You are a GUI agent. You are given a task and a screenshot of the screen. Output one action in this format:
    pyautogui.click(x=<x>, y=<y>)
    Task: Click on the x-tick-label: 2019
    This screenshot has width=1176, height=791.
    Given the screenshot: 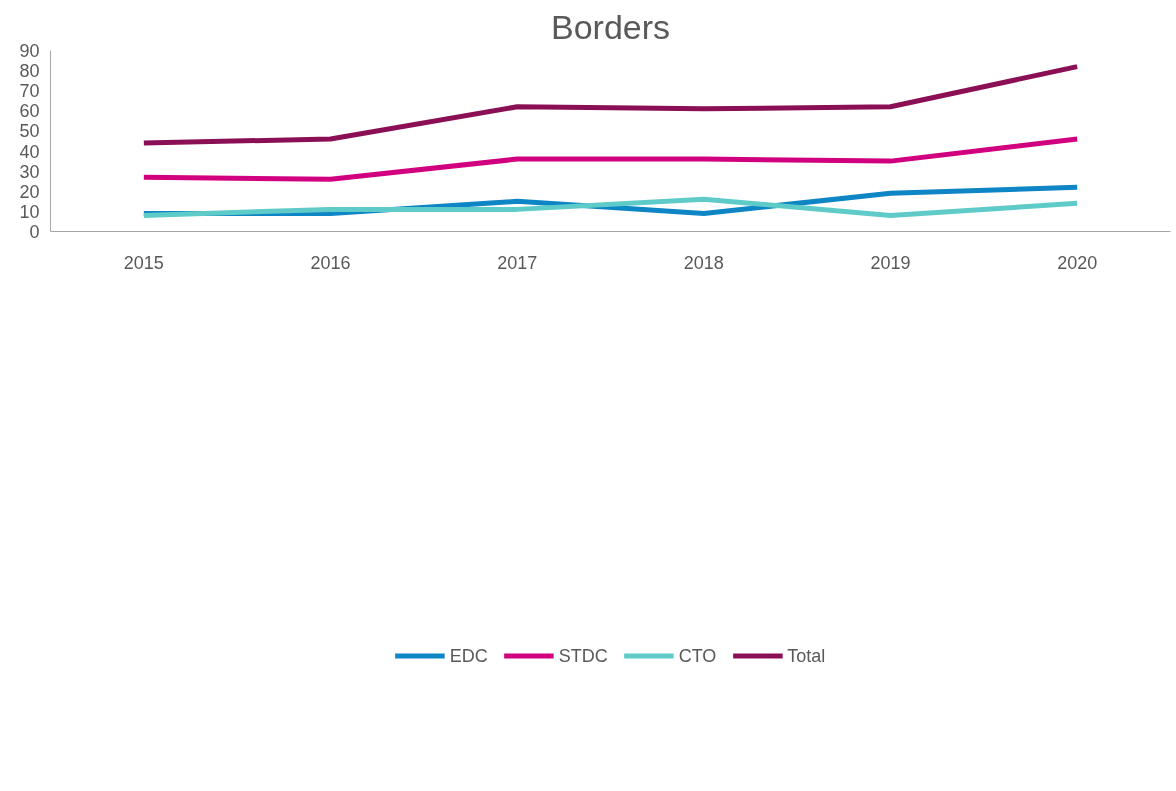 What is the action you would take?
    pyautogui.click(x=890, y=262)
    